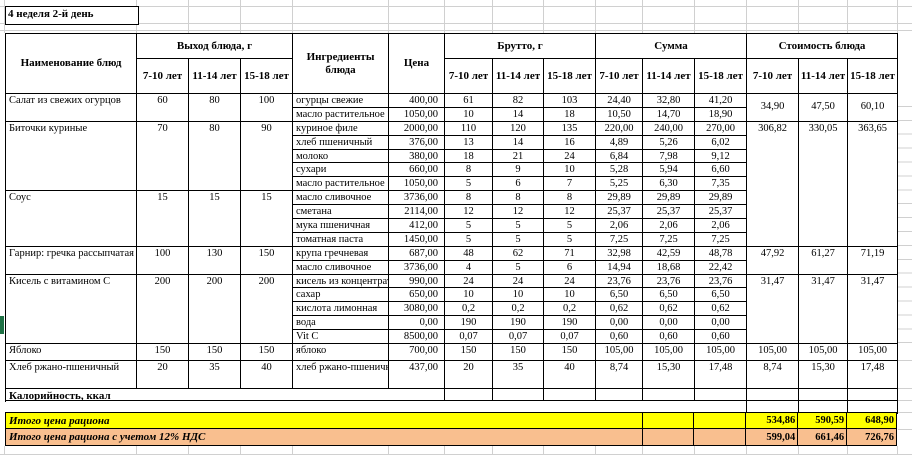 This screenshot has width=912, height=456. I want to click on sum-value-cell: 6,60, so click(721, 170).